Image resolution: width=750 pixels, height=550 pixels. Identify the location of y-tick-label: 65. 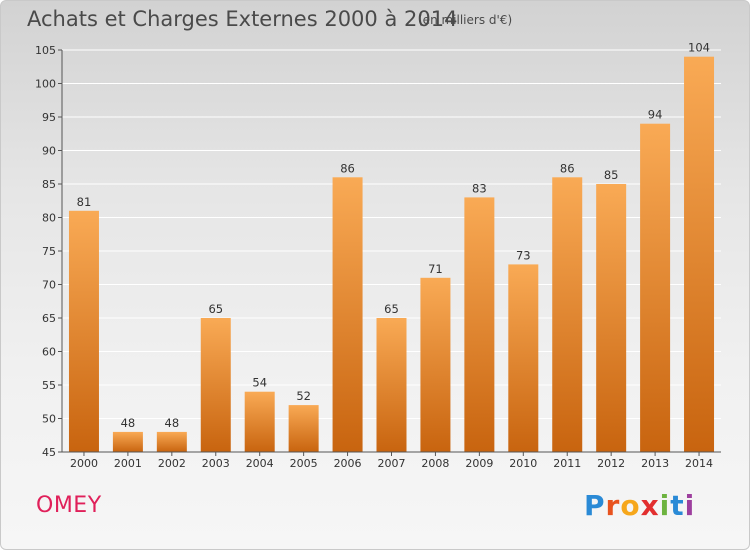
(49, 318).